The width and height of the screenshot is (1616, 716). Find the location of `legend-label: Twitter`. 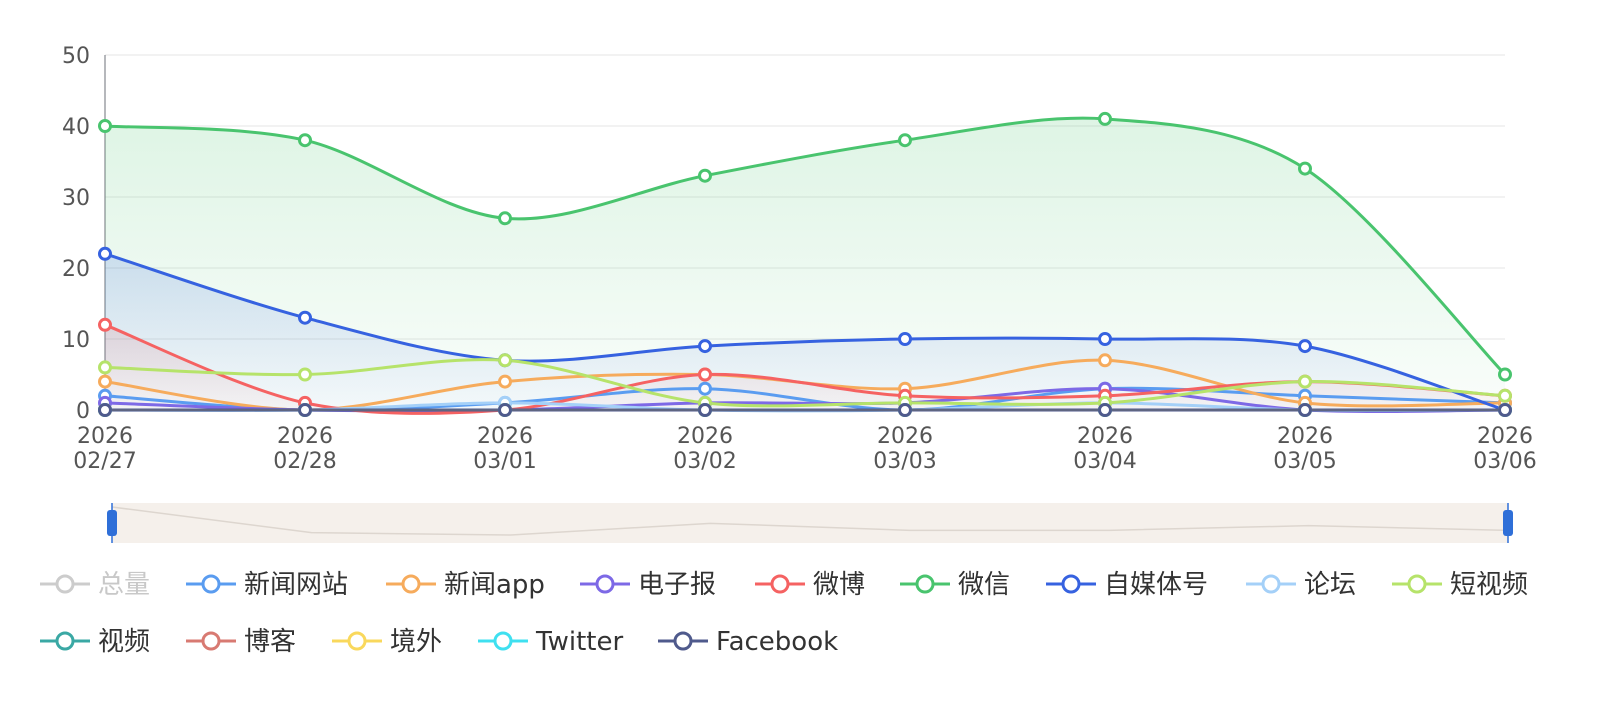

legend-label: Twitter is located at coordinates (579, 642).